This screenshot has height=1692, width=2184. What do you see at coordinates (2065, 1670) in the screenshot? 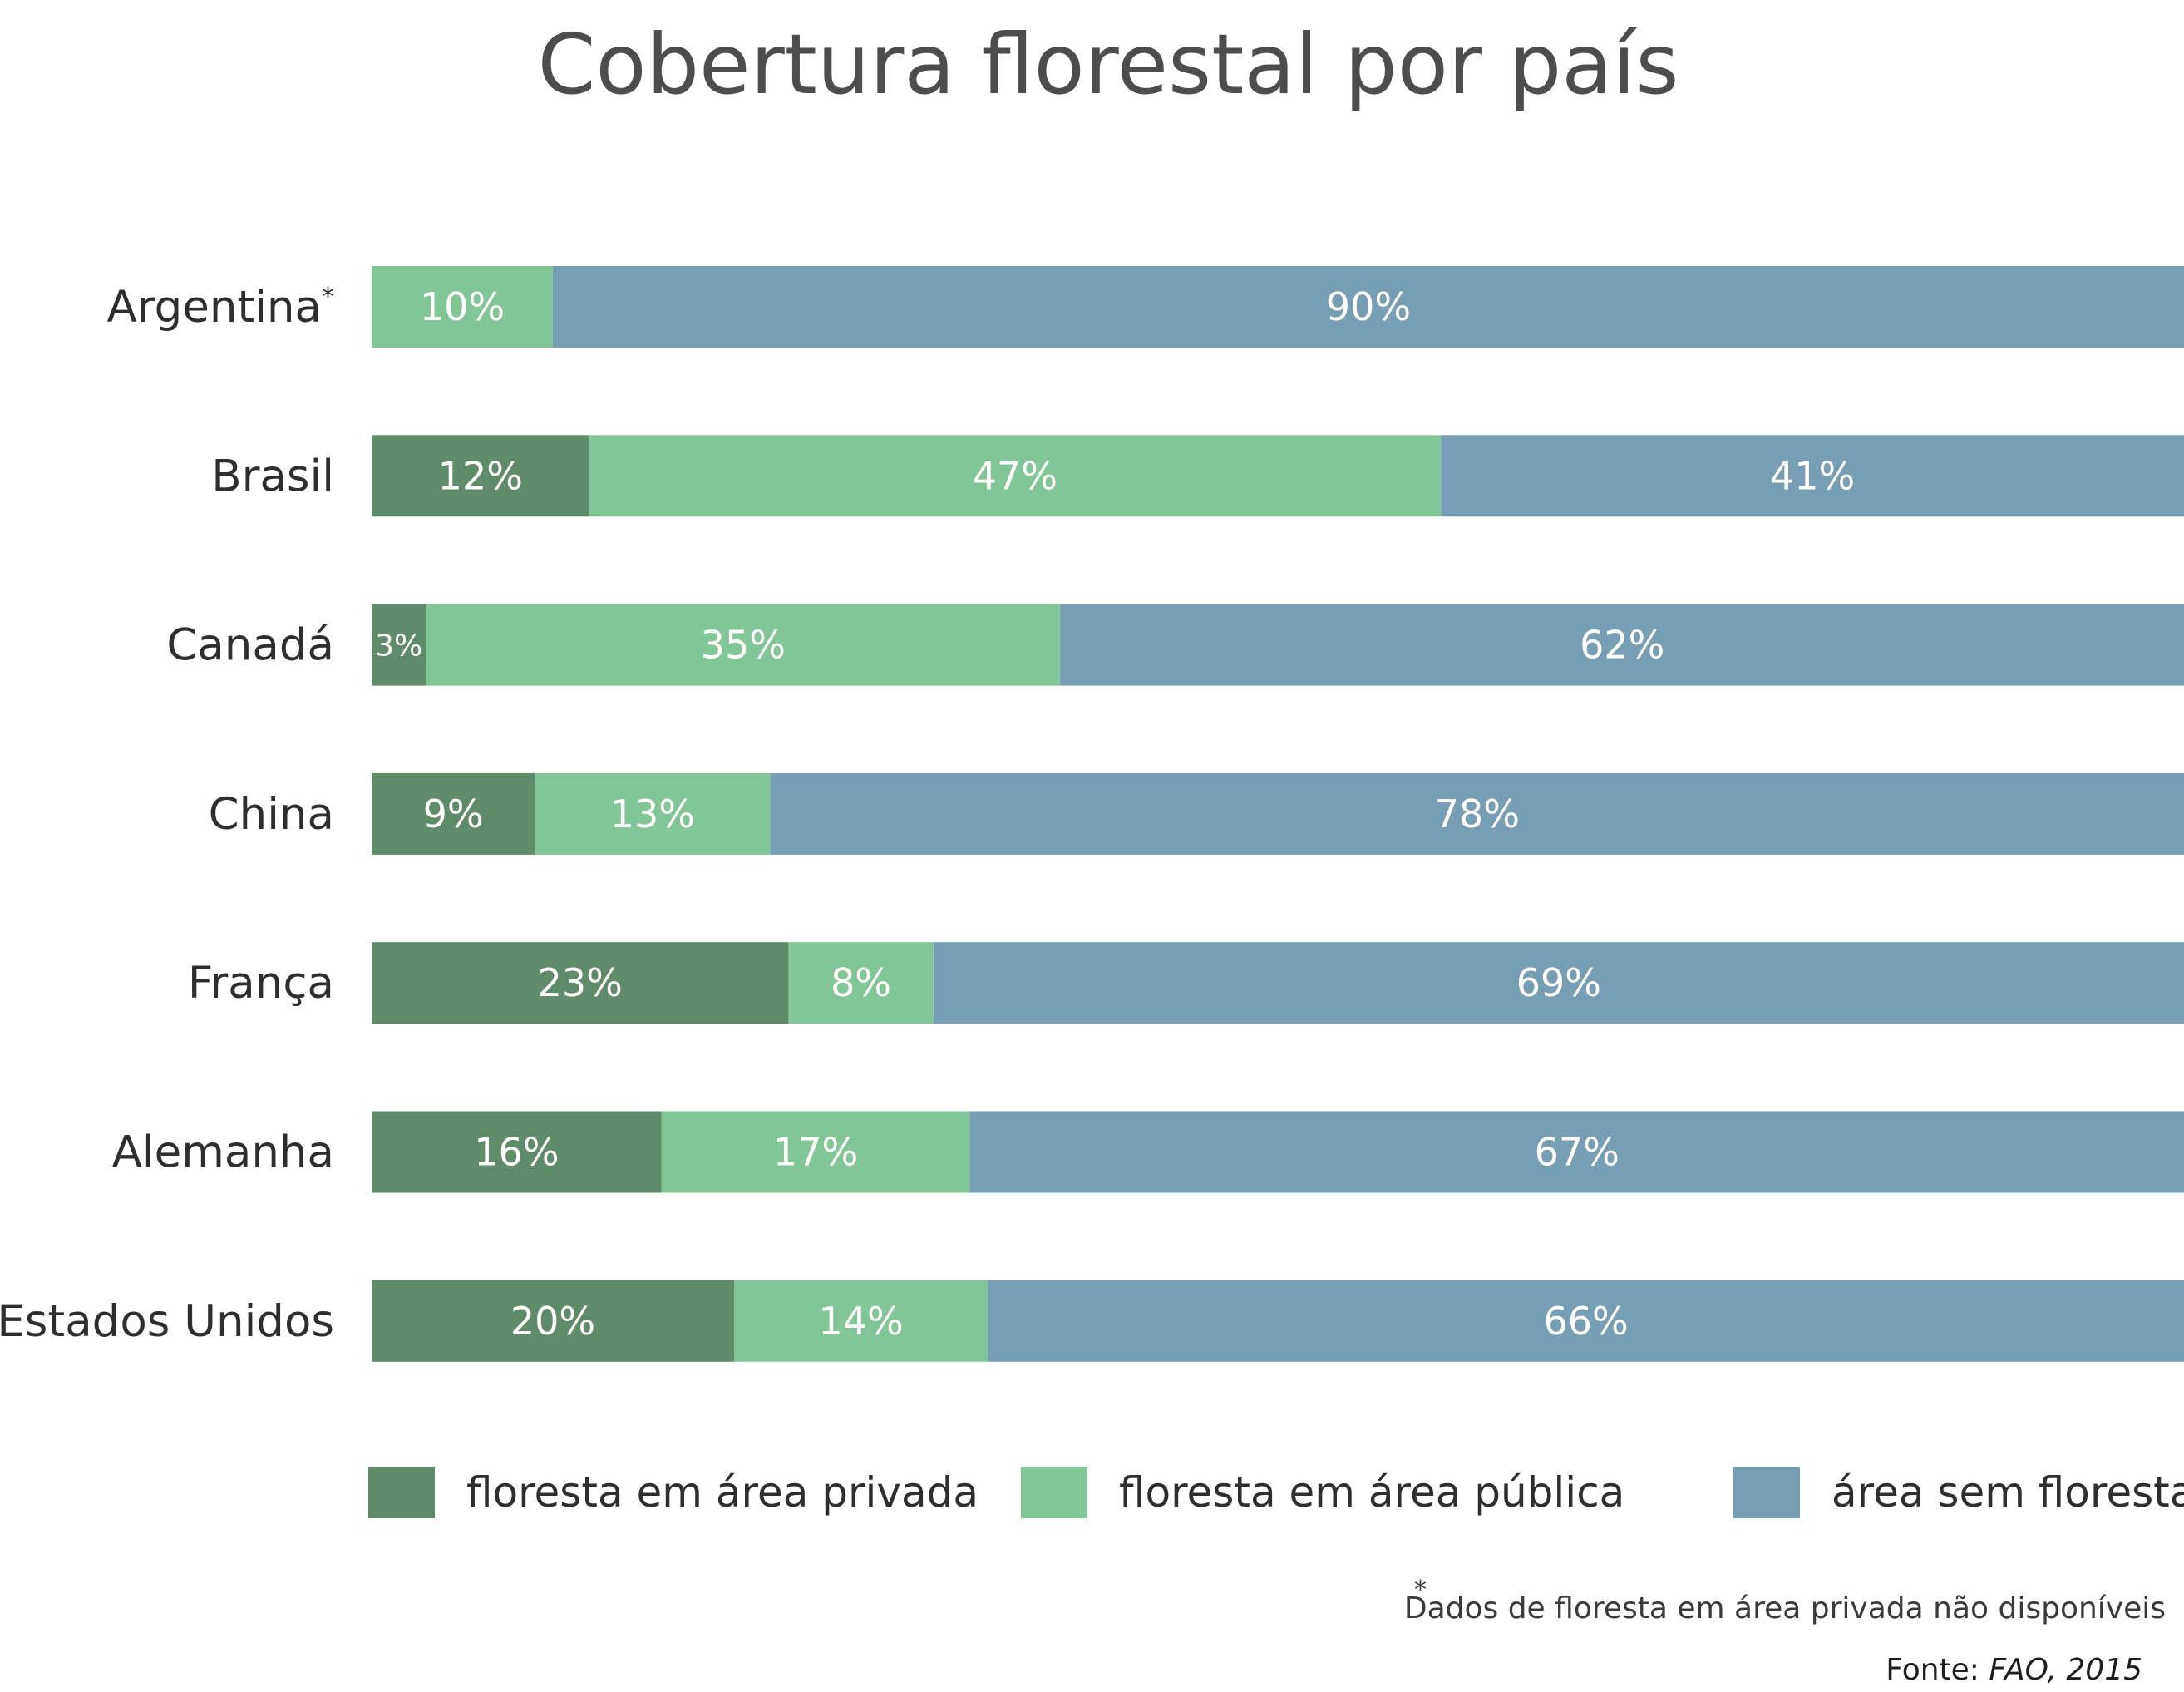
I see `source-value: FAO, 2015` at bounding box center [2065, 1670].